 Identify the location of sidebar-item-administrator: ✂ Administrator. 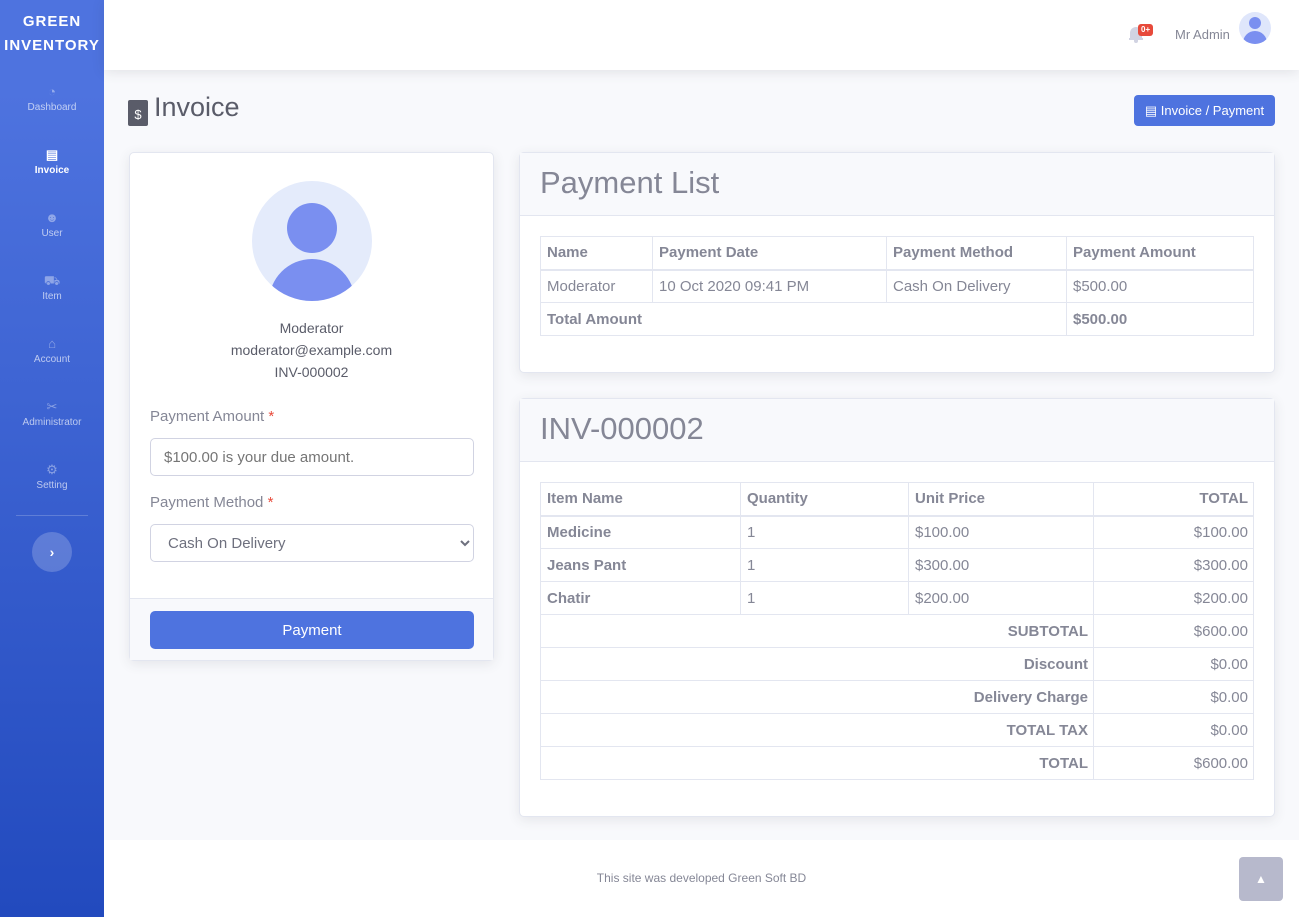
(52, 416).